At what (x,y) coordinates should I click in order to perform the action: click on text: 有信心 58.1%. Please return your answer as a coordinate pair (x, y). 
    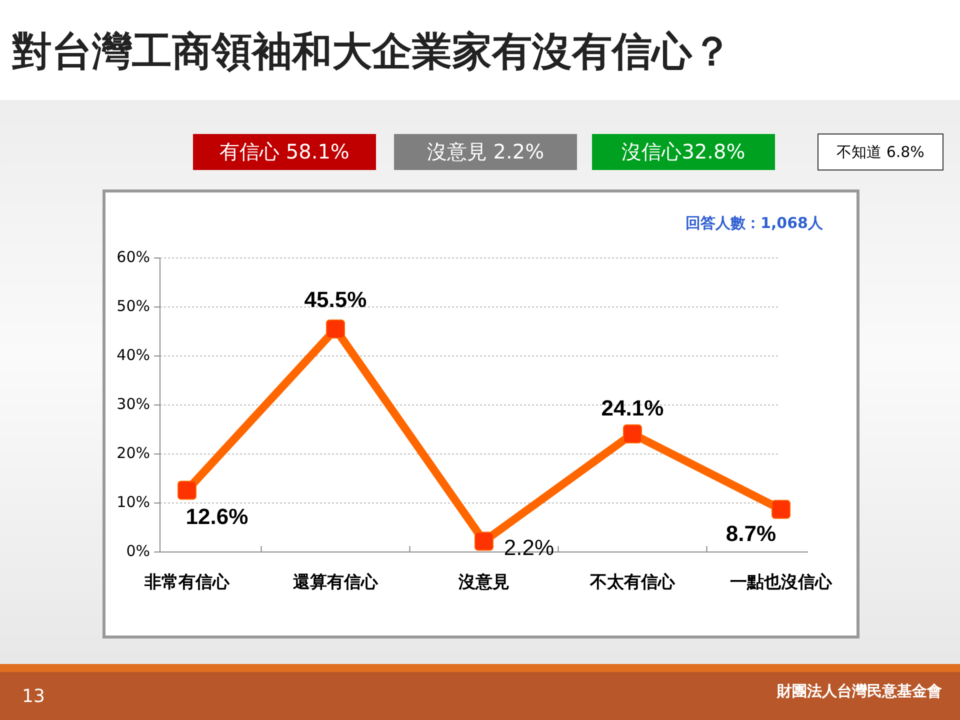
    Looking at the image, I should click on (285, 151).